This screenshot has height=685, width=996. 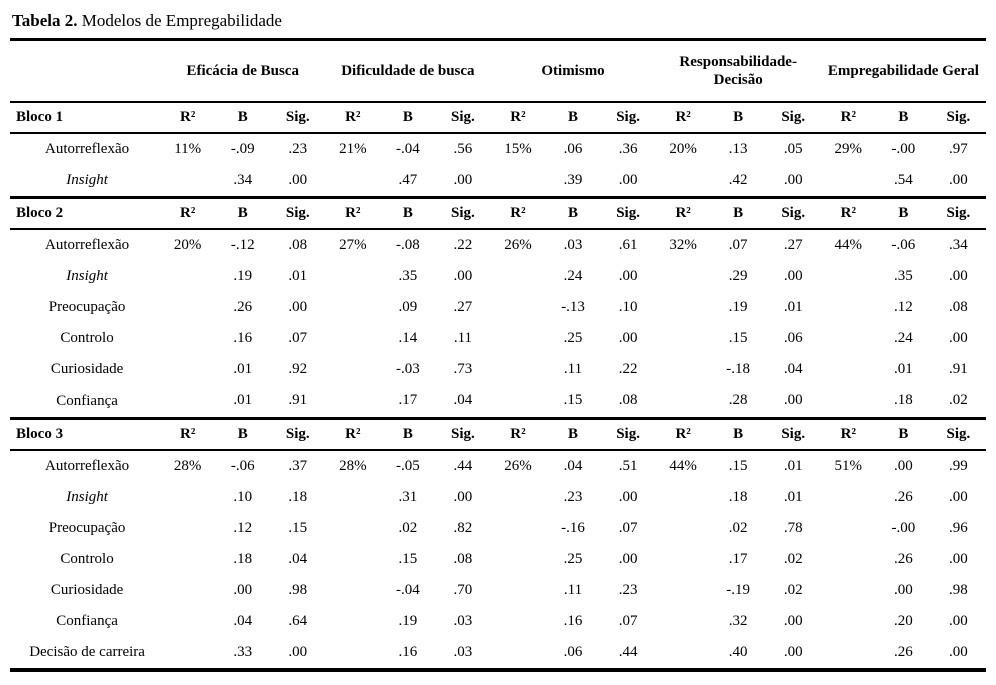 What do you see at coordinates (628, 245) in the screenshot?
I see `value-cell: .61` at bounding box center [628, 245].